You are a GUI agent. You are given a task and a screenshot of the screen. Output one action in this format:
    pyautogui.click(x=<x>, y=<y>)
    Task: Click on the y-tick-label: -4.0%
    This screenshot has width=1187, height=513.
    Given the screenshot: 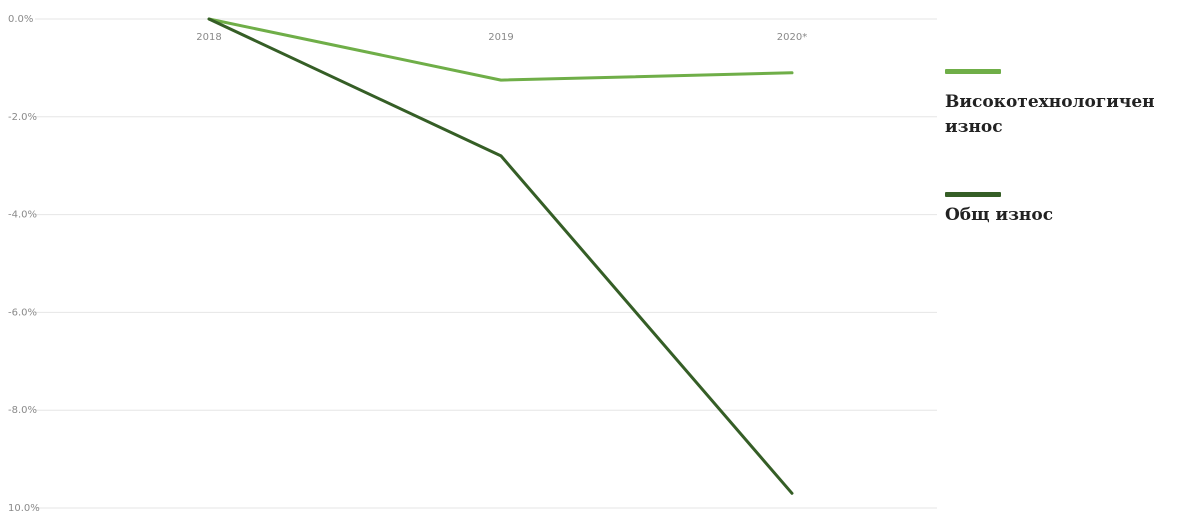 What is the action you would take?
    pyautogui.click(x=22, y=215)
    